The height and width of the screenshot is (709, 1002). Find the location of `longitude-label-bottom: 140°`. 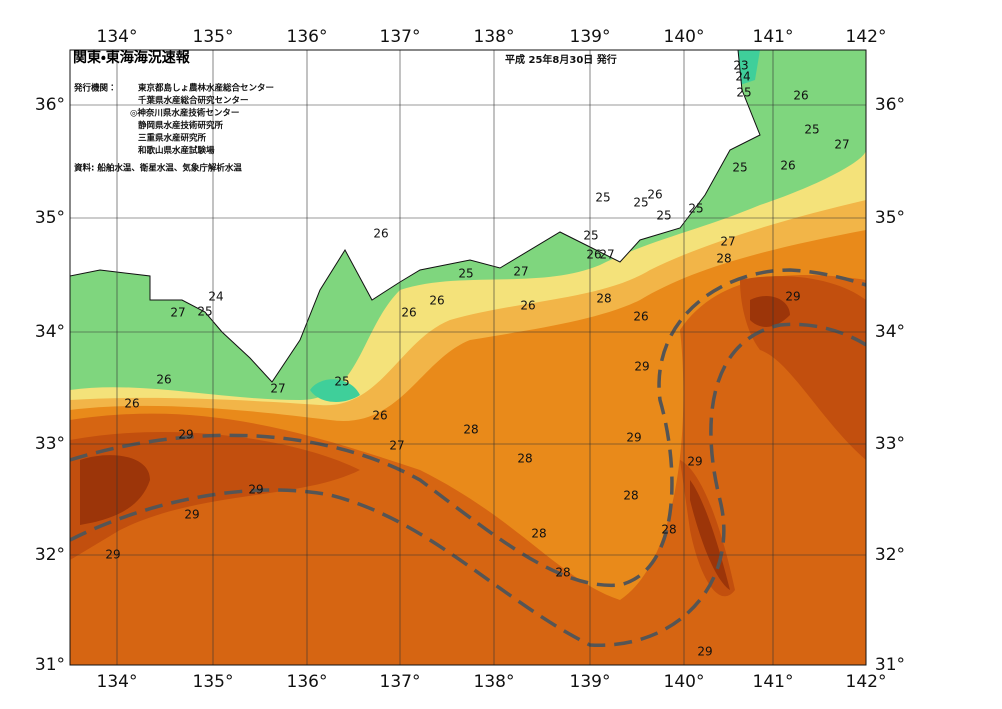

longitude-label-bottom: 140° is located at coordinates (684, 682).